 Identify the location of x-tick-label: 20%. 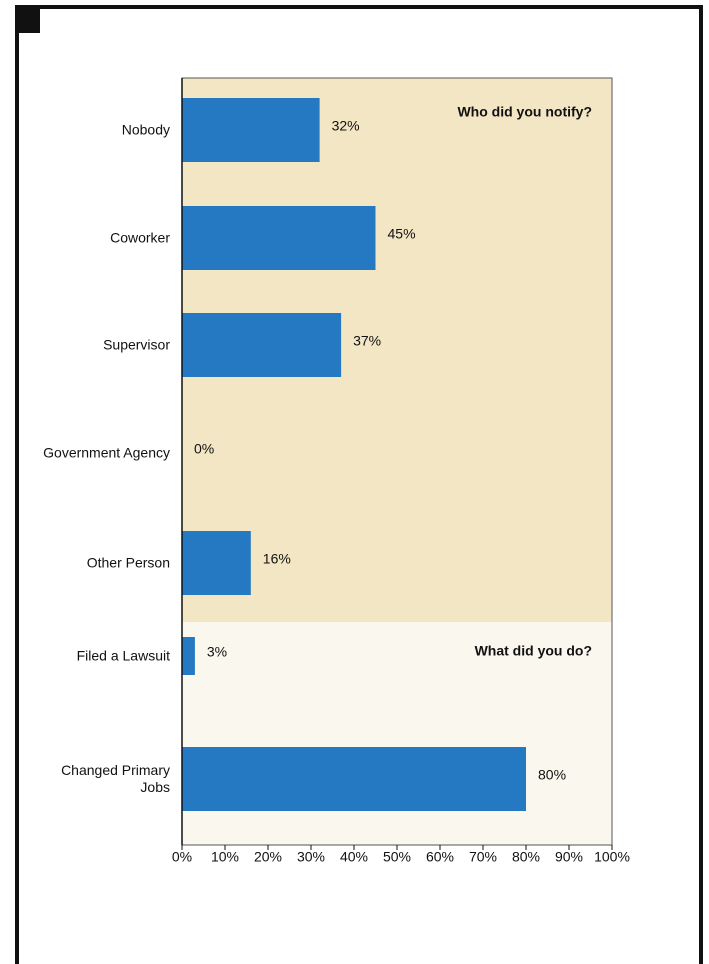
(268, 857).